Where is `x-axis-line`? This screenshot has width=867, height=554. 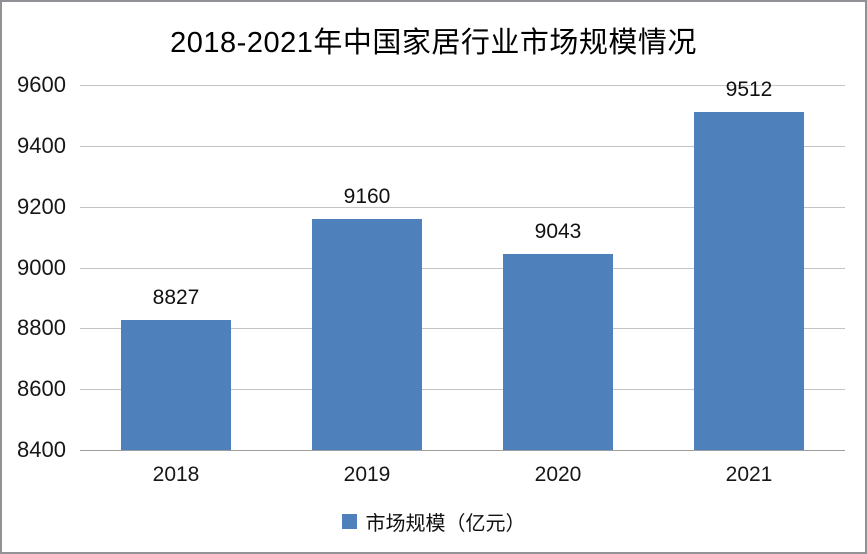
x-axis-line is located at coordinates (462, 450).